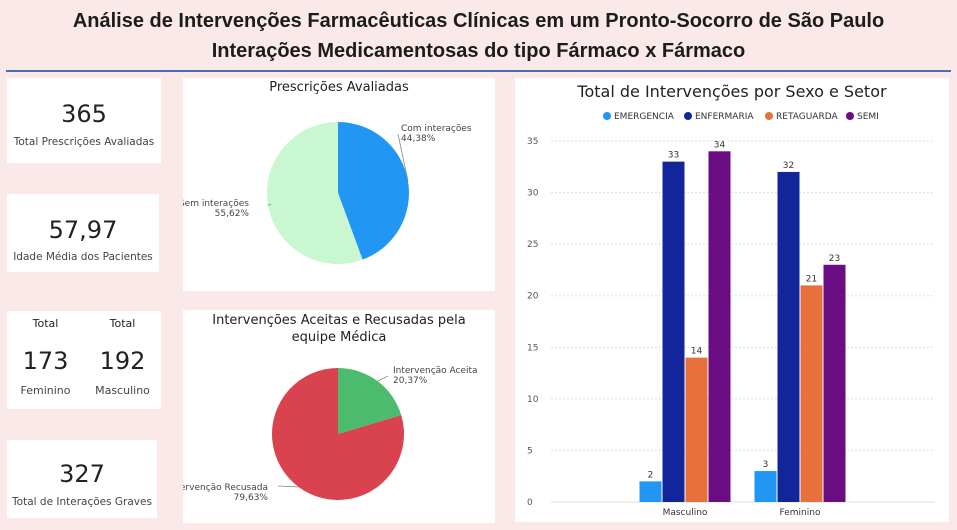  What do you see at coordinates (532, 245) in the screenshot?
I see `y-tick-label-5: 25` at bounding box center [532, 245].